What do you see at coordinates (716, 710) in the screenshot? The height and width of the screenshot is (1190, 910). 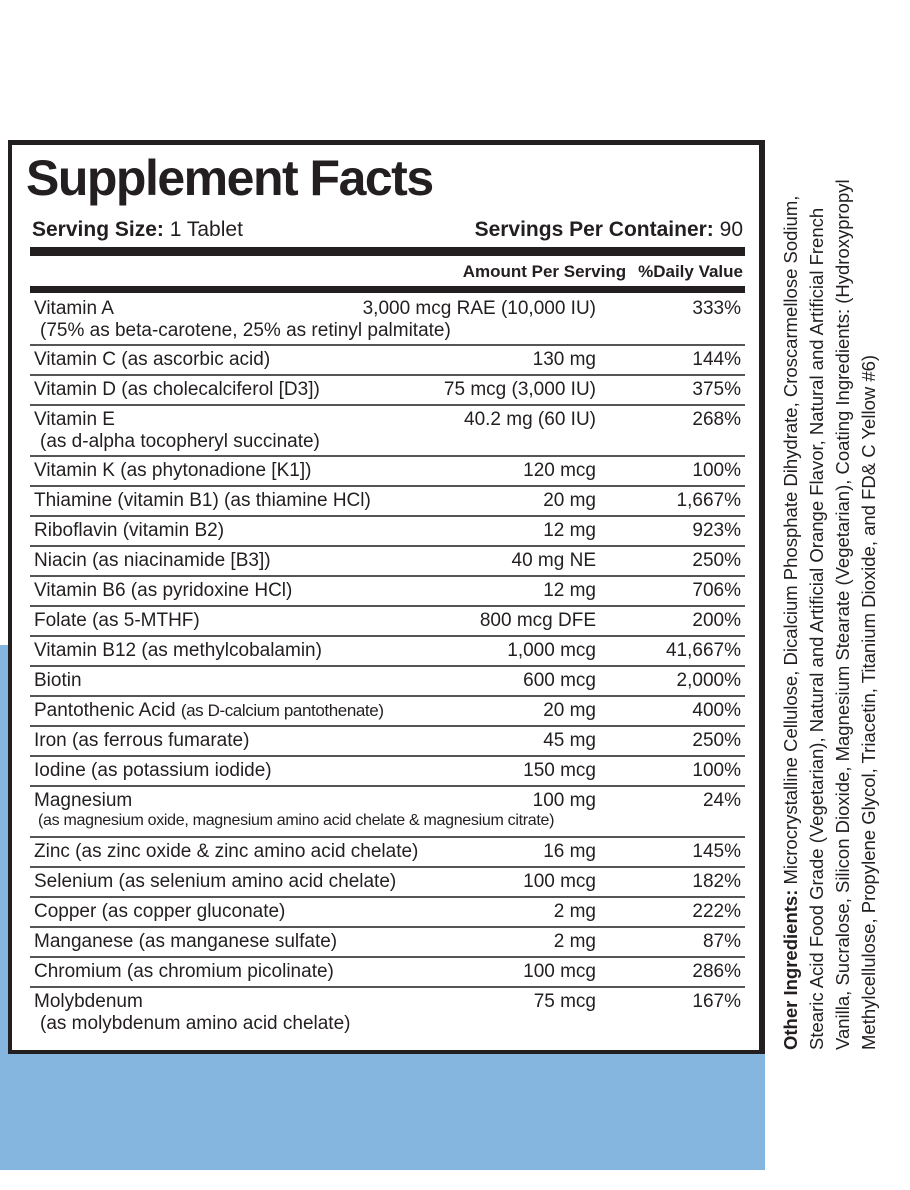 I see `daily-value: 400%` at bounding box center [716, 710].